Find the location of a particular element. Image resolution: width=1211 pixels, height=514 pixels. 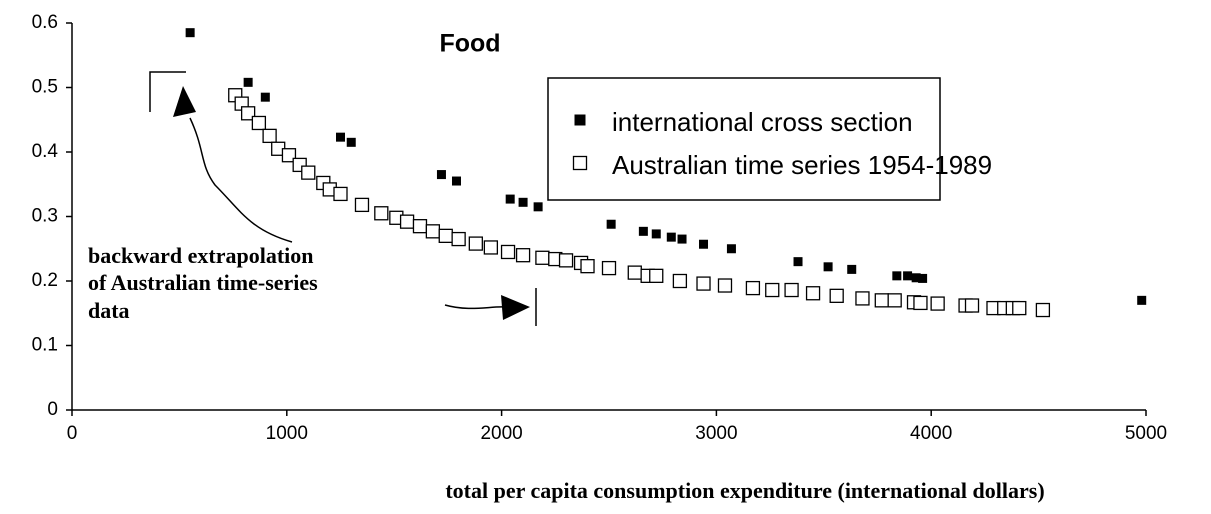

x-tick-label: 5000 is located at coordinates (1146, 433).